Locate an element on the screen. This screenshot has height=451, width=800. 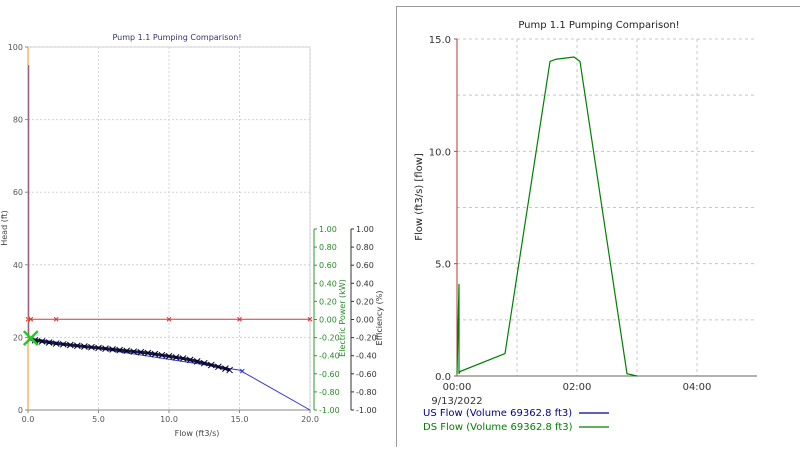
power-tick-label: -1.00 is located at coordinates (329, 410).